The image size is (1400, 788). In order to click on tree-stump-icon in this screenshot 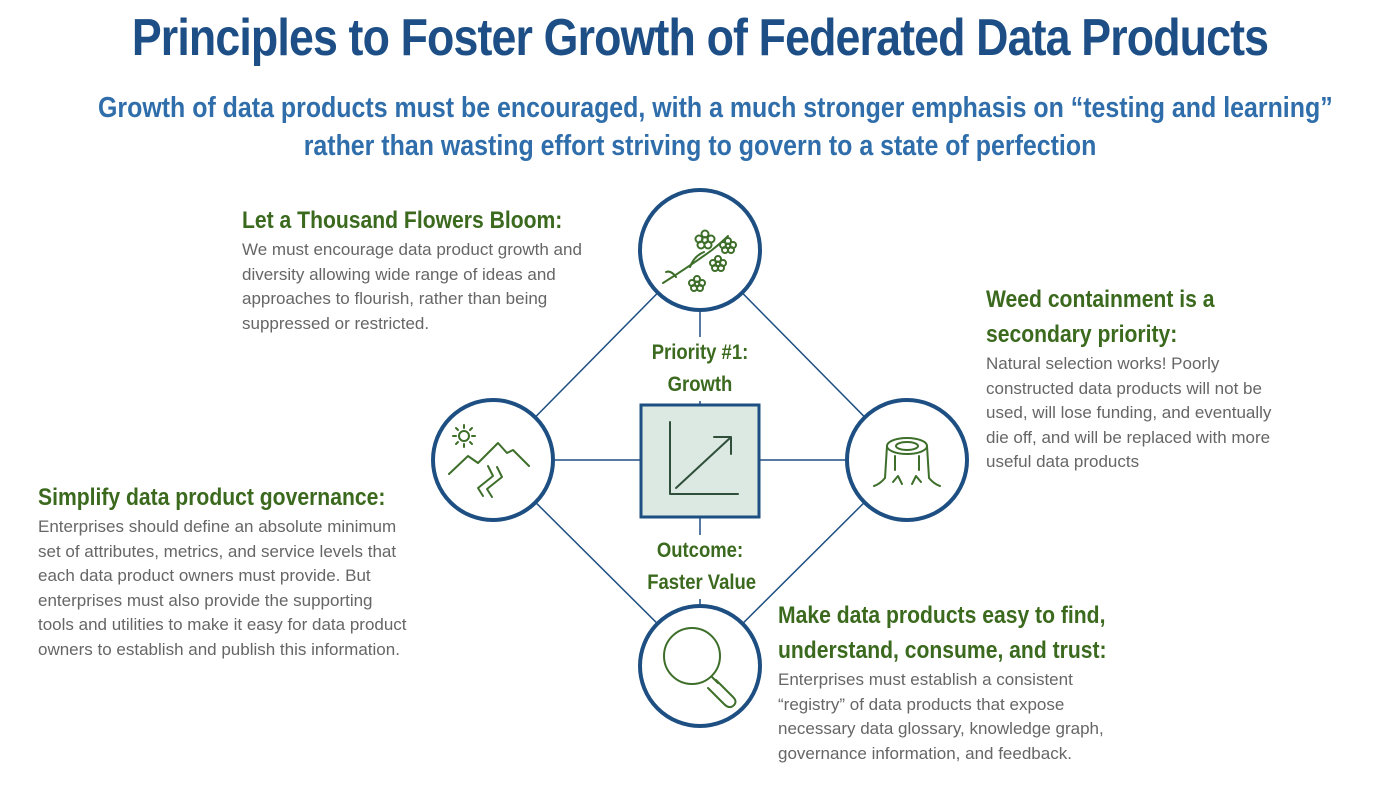, I will do `click(907, 462)`.